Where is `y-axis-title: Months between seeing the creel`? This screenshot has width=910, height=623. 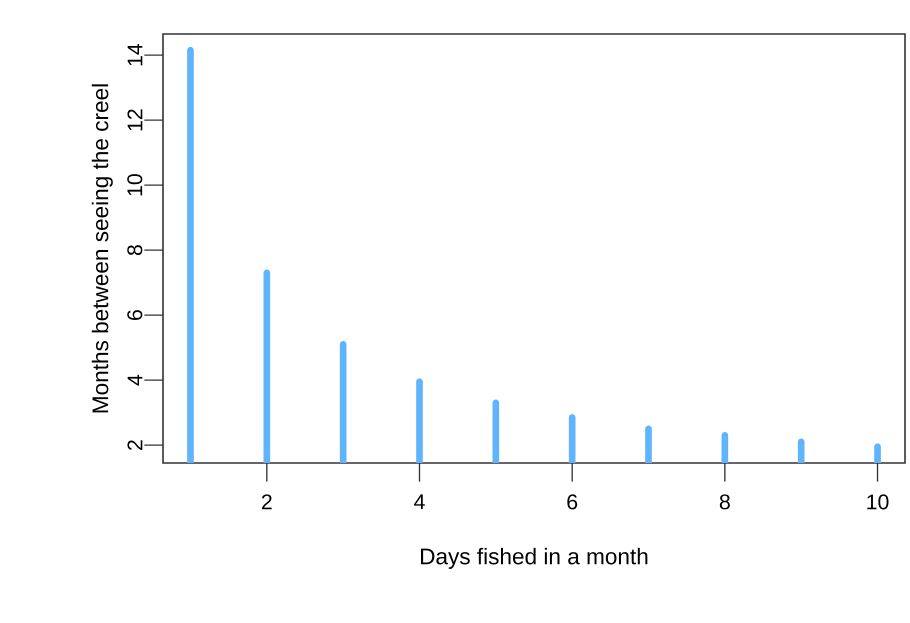 y-axis-title: Months between seeing the creel is located at coordinates (102, 248).